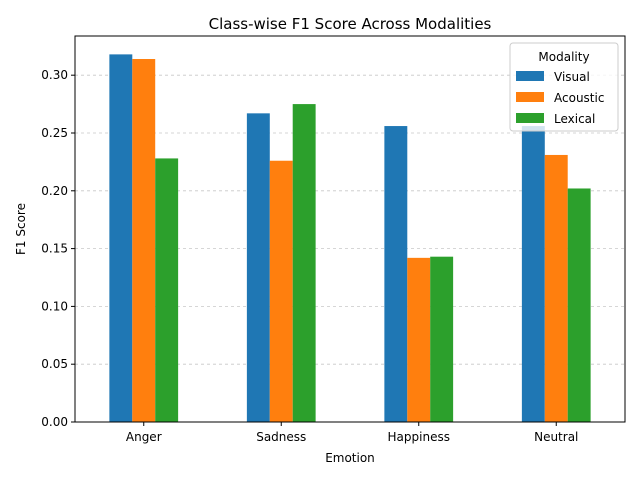  I want to click on y-tick-label: 0.25, so click(54, 133).